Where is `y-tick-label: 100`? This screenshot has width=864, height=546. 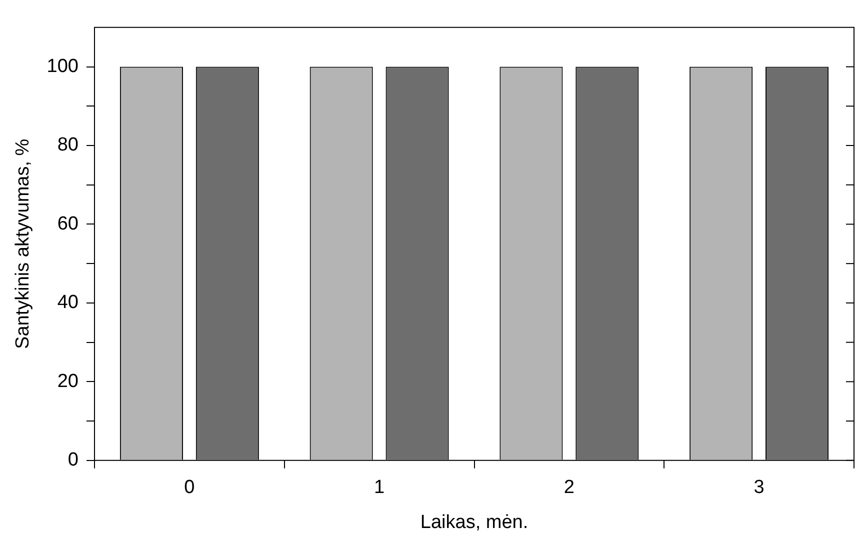 y-tick-label: 100 is located at coordinates (62, 66).